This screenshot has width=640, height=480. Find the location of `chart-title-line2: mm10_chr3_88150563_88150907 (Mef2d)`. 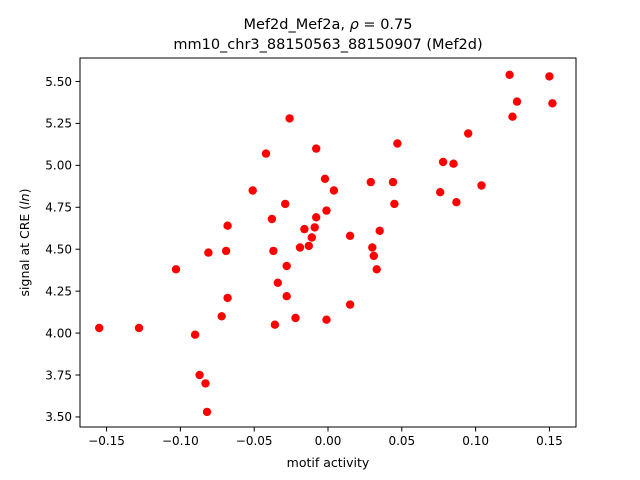

chart-title-line2: mm10_chr3_88150563_88150907 (Mef2d) is located at coordinates (327, 45).